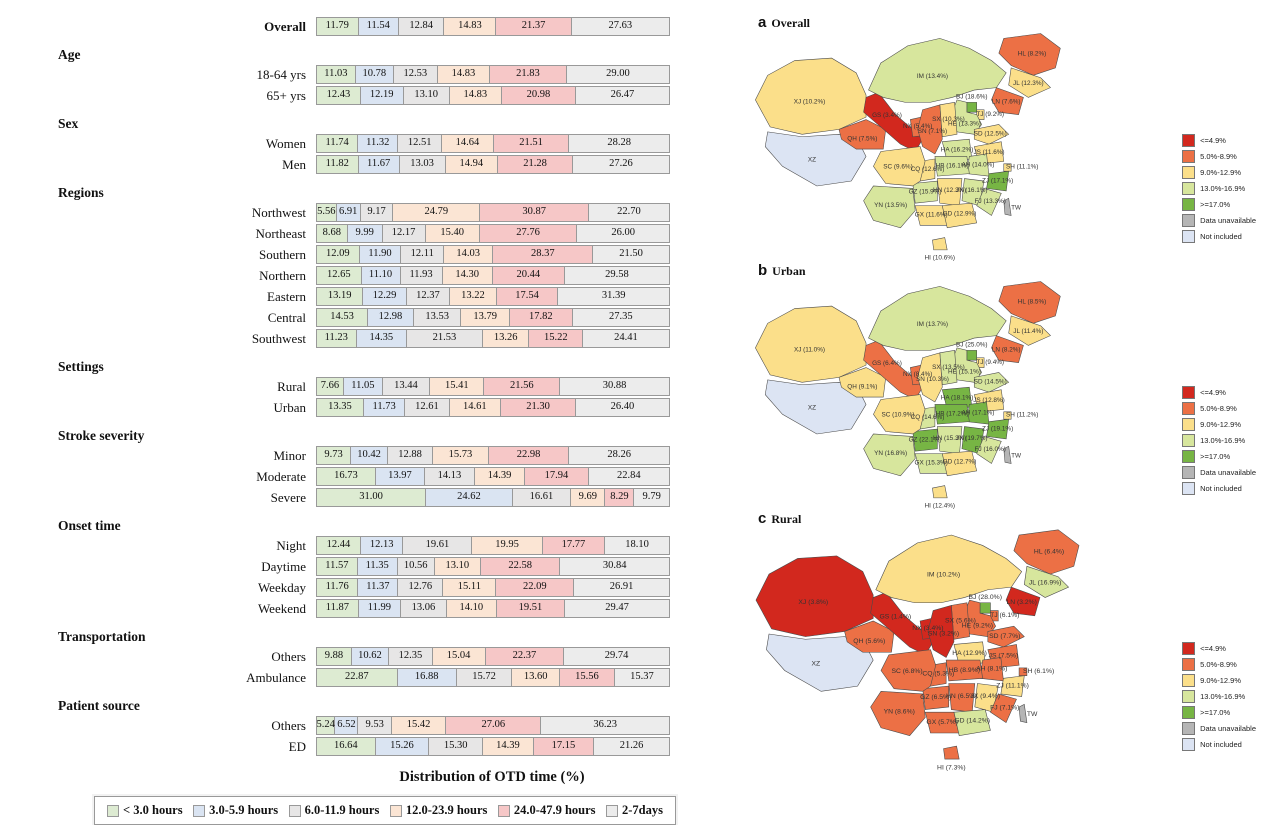  What do you see at coordinates (951, 752) in the screenshot?
I see `province-hi` at bounding box center [951, 752].